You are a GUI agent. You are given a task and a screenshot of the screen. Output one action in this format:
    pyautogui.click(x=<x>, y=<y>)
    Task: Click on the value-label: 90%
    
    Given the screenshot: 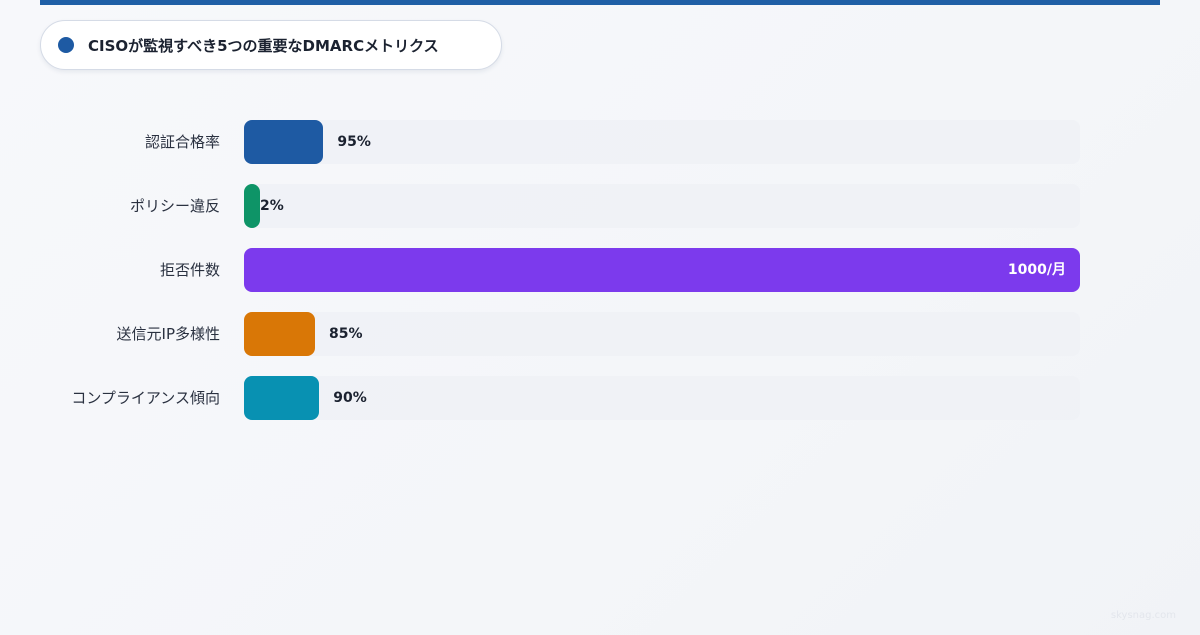 What is the action you would take?
    pyautogui.click(x=350, y=398)
    